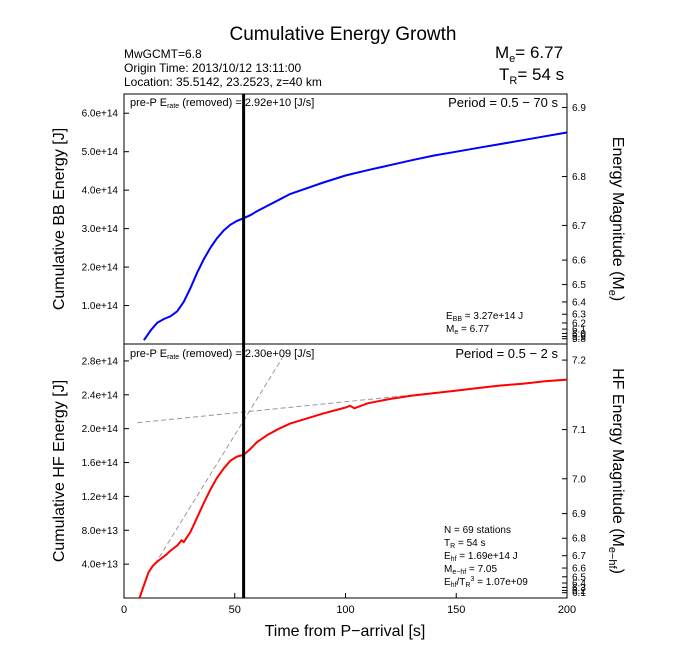 The width and height of the screenshot is (680, 660). Describe the element at coordinates (100, 191) in the screenshot. I see `y-tick-label: 4.0e+14` at that location.